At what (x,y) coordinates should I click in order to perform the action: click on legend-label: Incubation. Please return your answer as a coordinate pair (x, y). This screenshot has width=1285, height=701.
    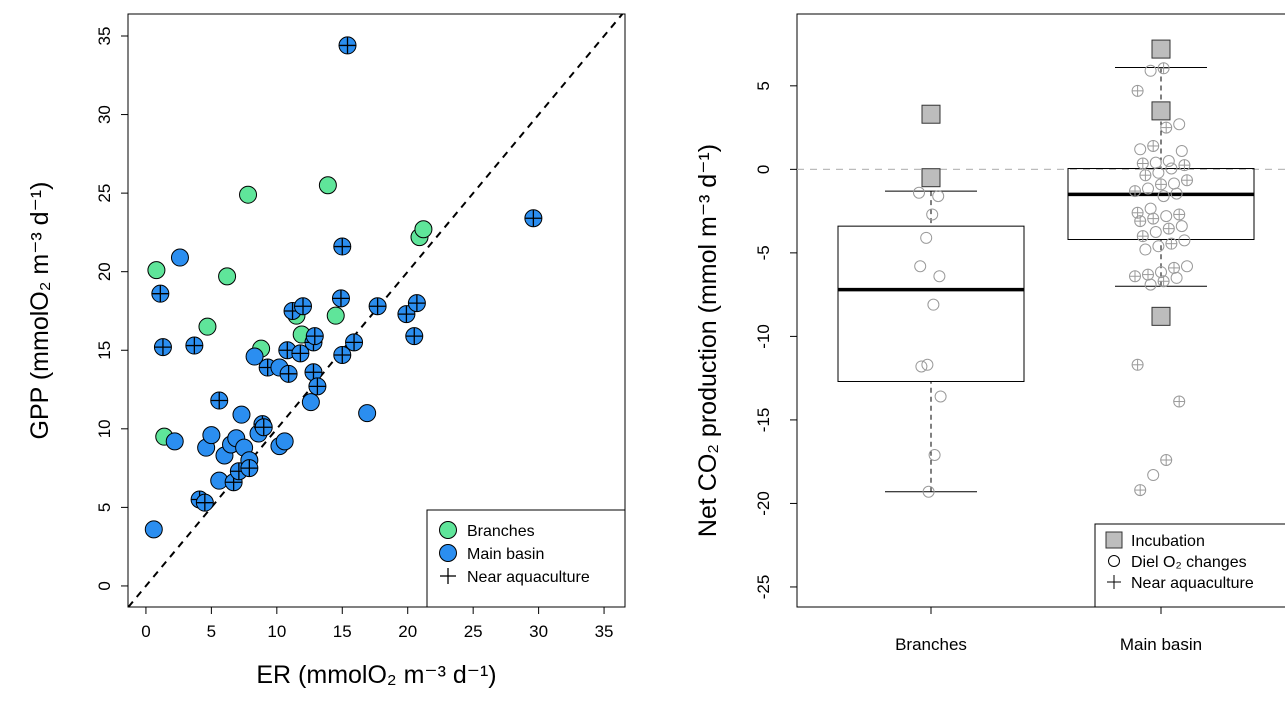
    Looking at the image, I should click on (1168, 541).